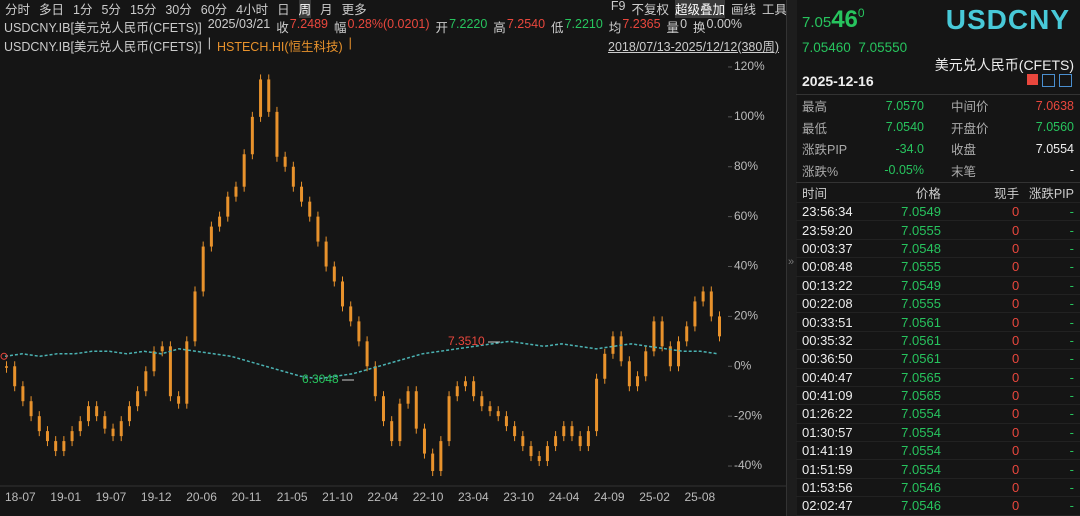 This screenshot has width=1080, height=516. I want to click on period-button: 更多, so click(354, 9).